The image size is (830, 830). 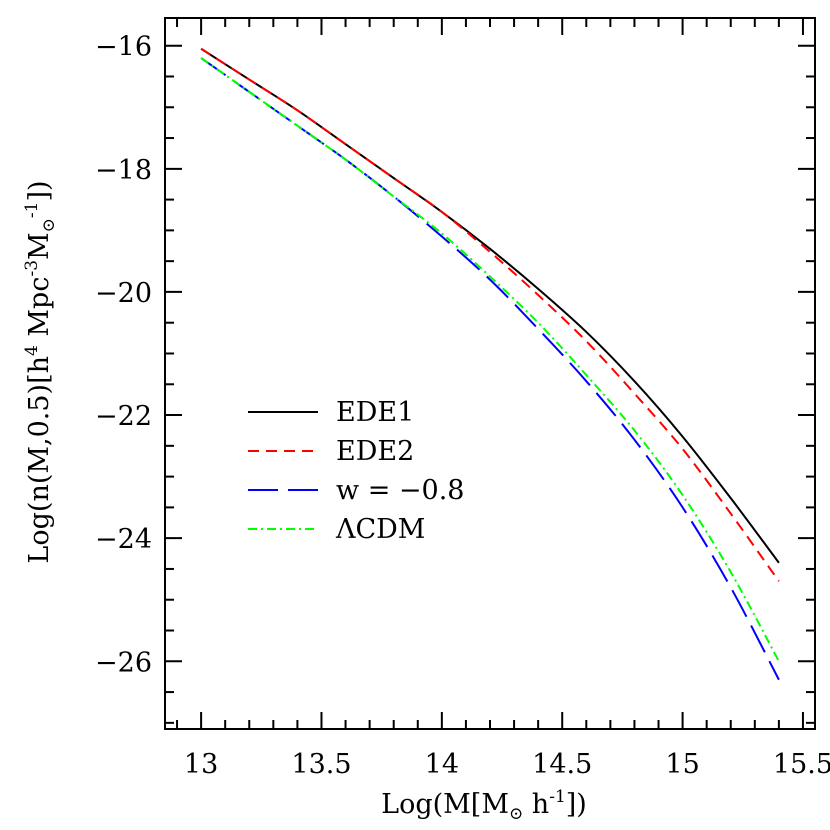 What do you see at coordinates (32, 210) in the screenshot?
I see `y-label-s3: -1` at bounding box center [32, 210].